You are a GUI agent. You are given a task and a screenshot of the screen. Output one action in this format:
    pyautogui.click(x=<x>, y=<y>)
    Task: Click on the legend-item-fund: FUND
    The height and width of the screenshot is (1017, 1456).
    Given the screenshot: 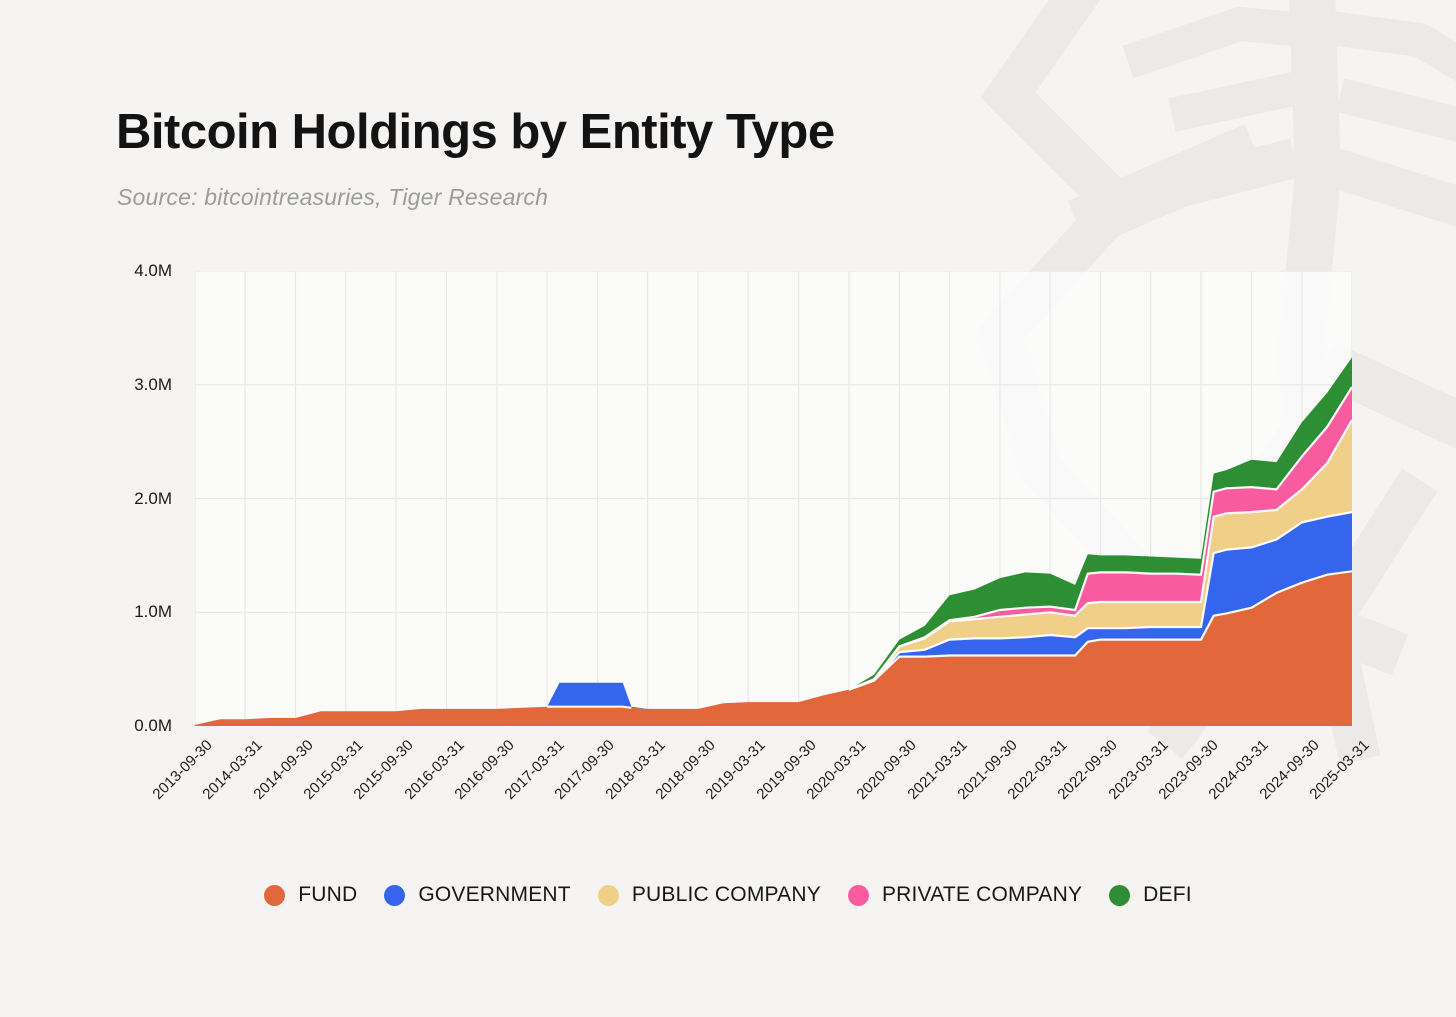 What is the action you would take?
    pyautogui.click(x=310, y=895)
    